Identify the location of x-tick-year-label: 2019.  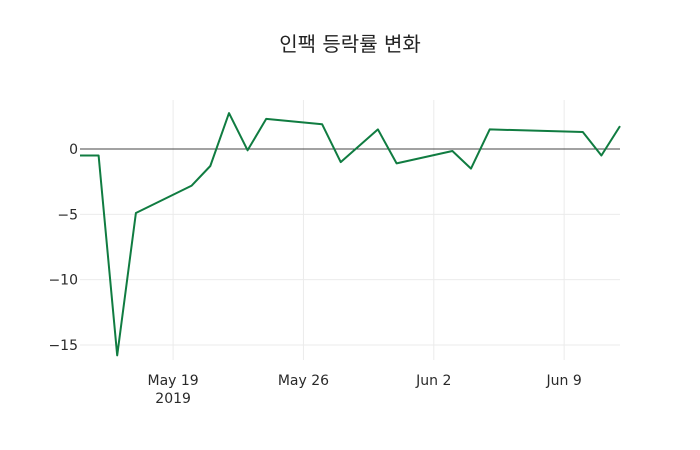
(173, 399).